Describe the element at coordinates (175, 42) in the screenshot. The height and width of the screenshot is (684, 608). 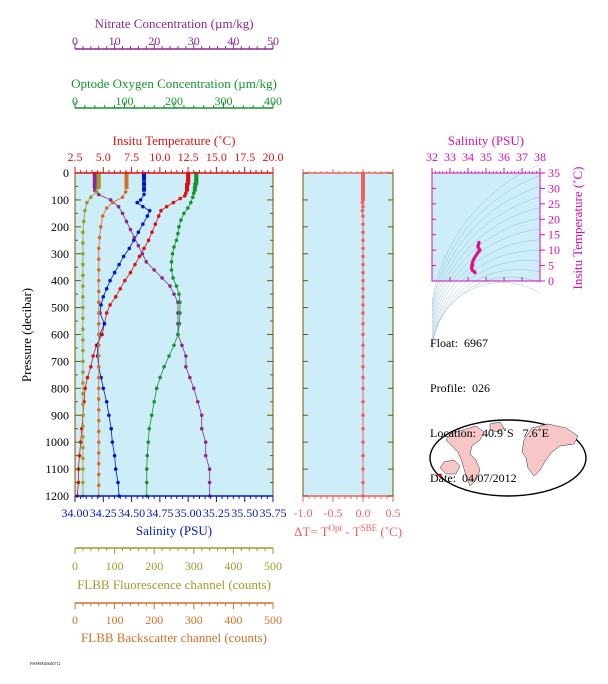
I see `nitrate-axis: 0 10 20 30 40 50` at that location.